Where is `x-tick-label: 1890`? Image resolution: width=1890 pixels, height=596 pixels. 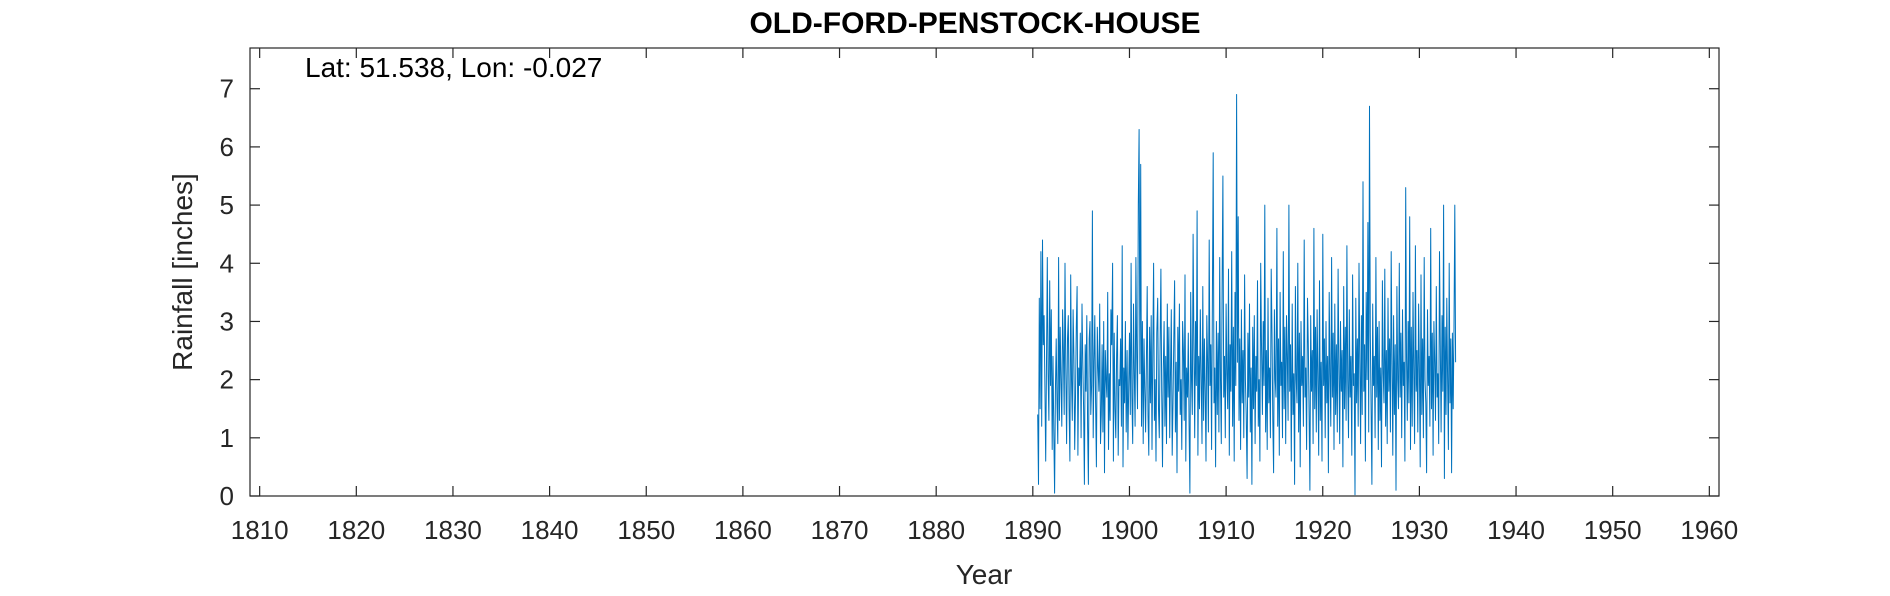
x-tick-label: 1890 is located at coordinates (1033, 530).